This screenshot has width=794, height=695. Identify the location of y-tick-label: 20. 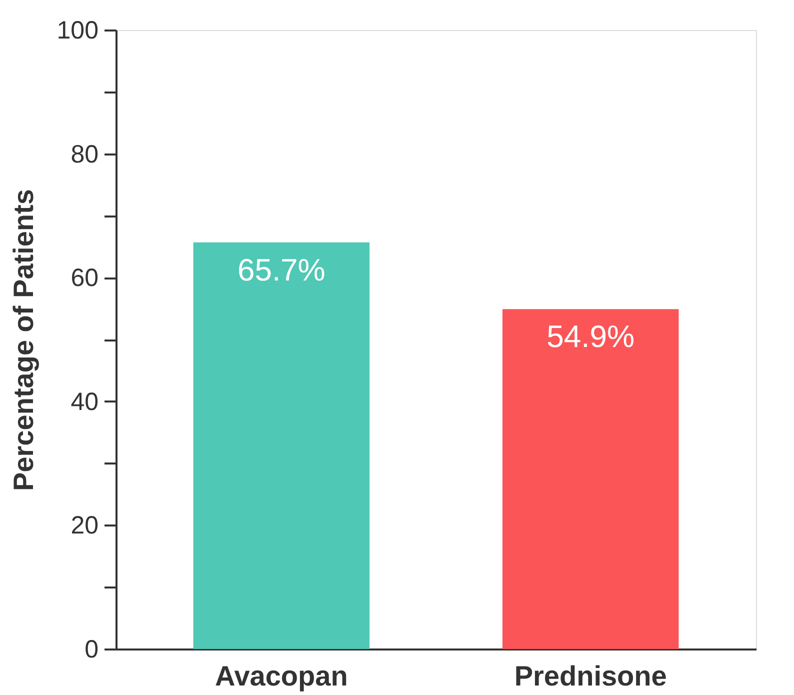
(84, 526).